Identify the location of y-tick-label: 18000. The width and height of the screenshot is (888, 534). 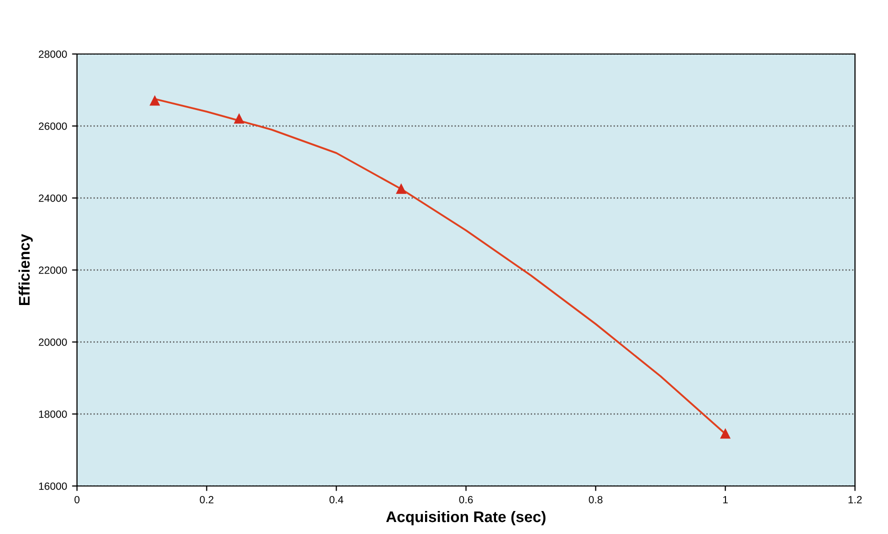
(53, 414).